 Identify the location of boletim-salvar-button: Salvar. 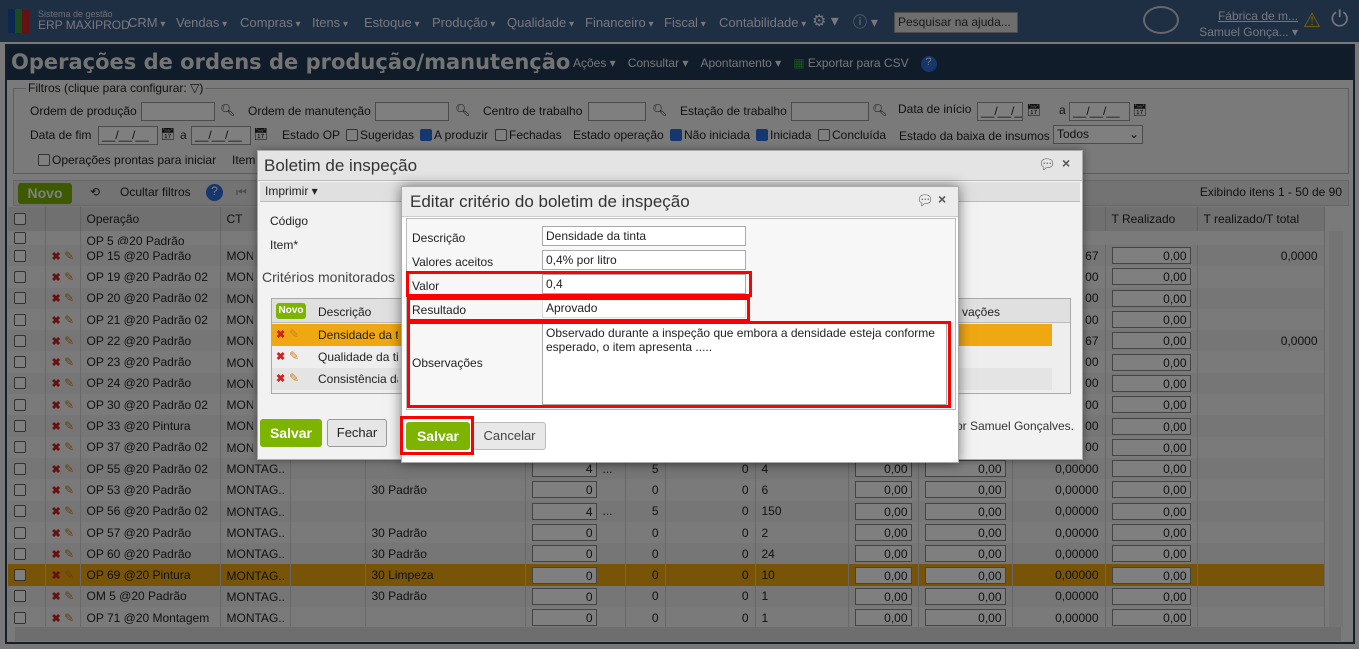
(291, 433).